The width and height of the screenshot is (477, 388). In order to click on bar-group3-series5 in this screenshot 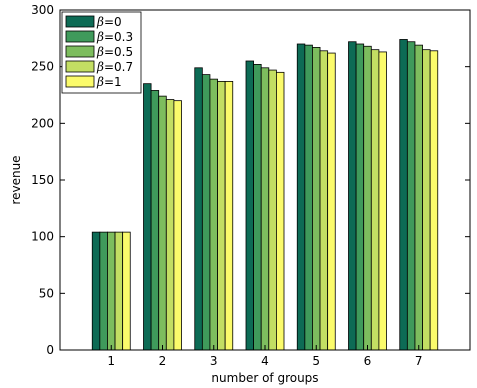, I will do `click(229, 216)`.